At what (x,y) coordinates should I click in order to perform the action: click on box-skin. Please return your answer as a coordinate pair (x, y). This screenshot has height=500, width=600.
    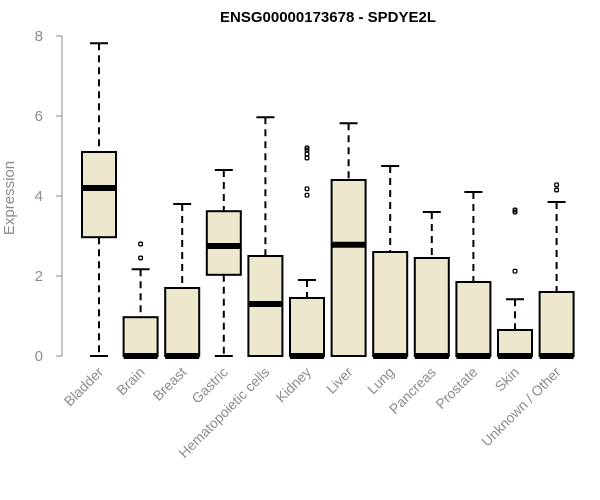
    Looking at the image, I should click on (515, 283).